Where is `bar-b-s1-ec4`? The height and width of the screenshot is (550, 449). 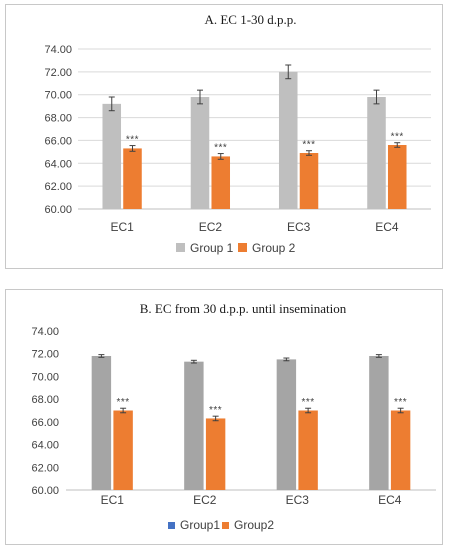 bar-b-s1-ec4 is located at coordinates (379, 422).